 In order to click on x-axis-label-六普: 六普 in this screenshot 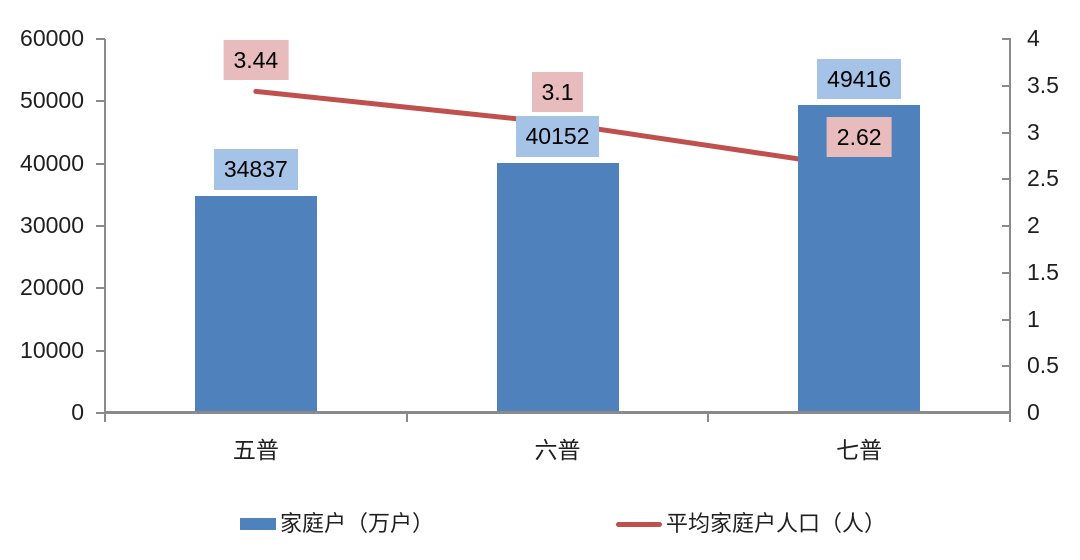, I will do `click(557, 450)`.